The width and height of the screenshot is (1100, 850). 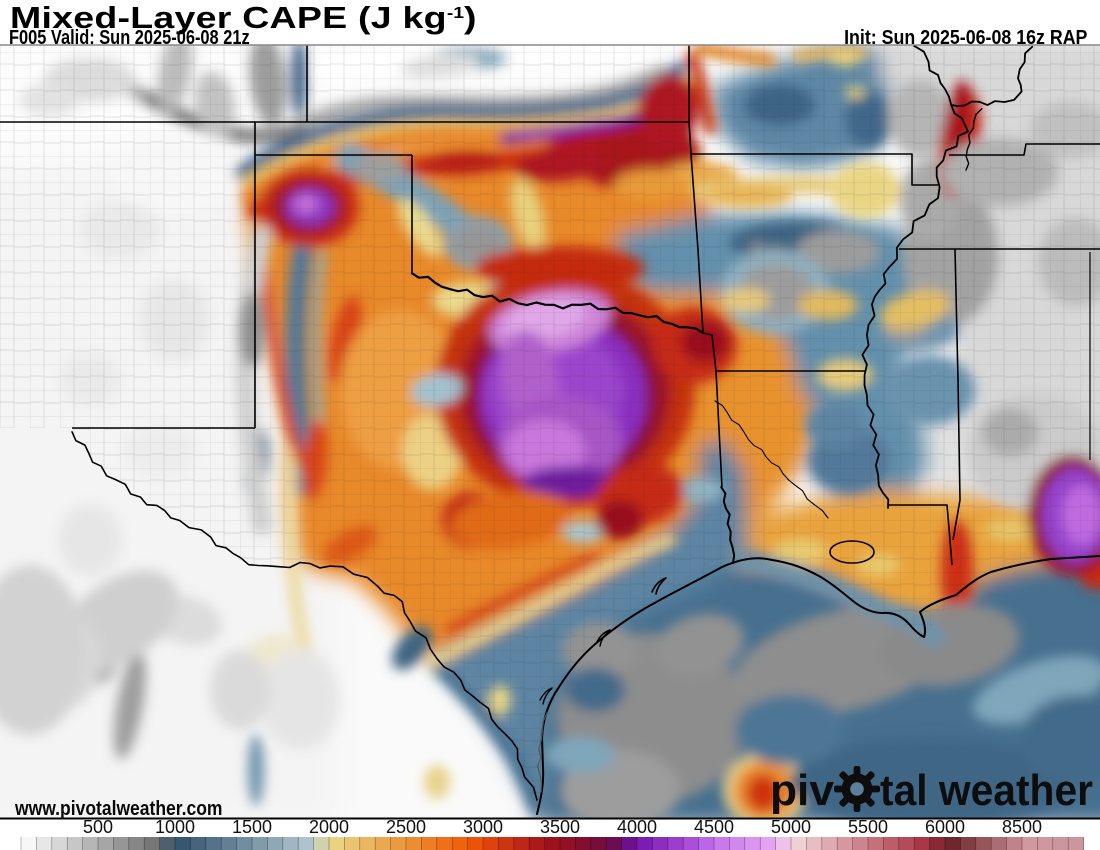 What do you see at coordinates (986, 790) in the screenshot?
I see `svg-text: tal weather` at bounding box center [986, 790].